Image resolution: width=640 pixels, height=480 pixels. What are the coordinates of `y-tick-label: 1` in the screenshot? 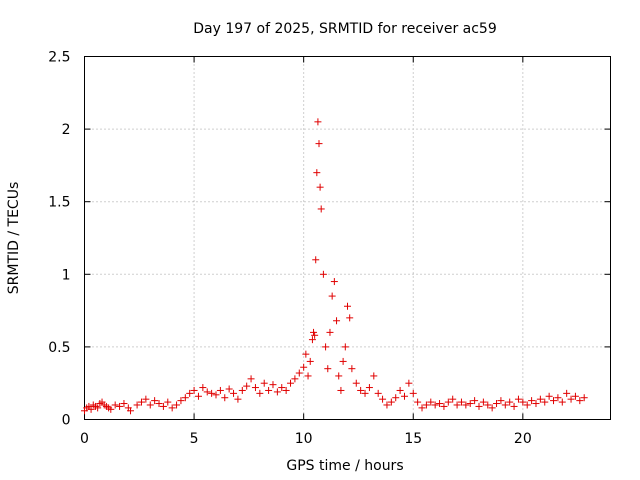 It's located at (66, 275).